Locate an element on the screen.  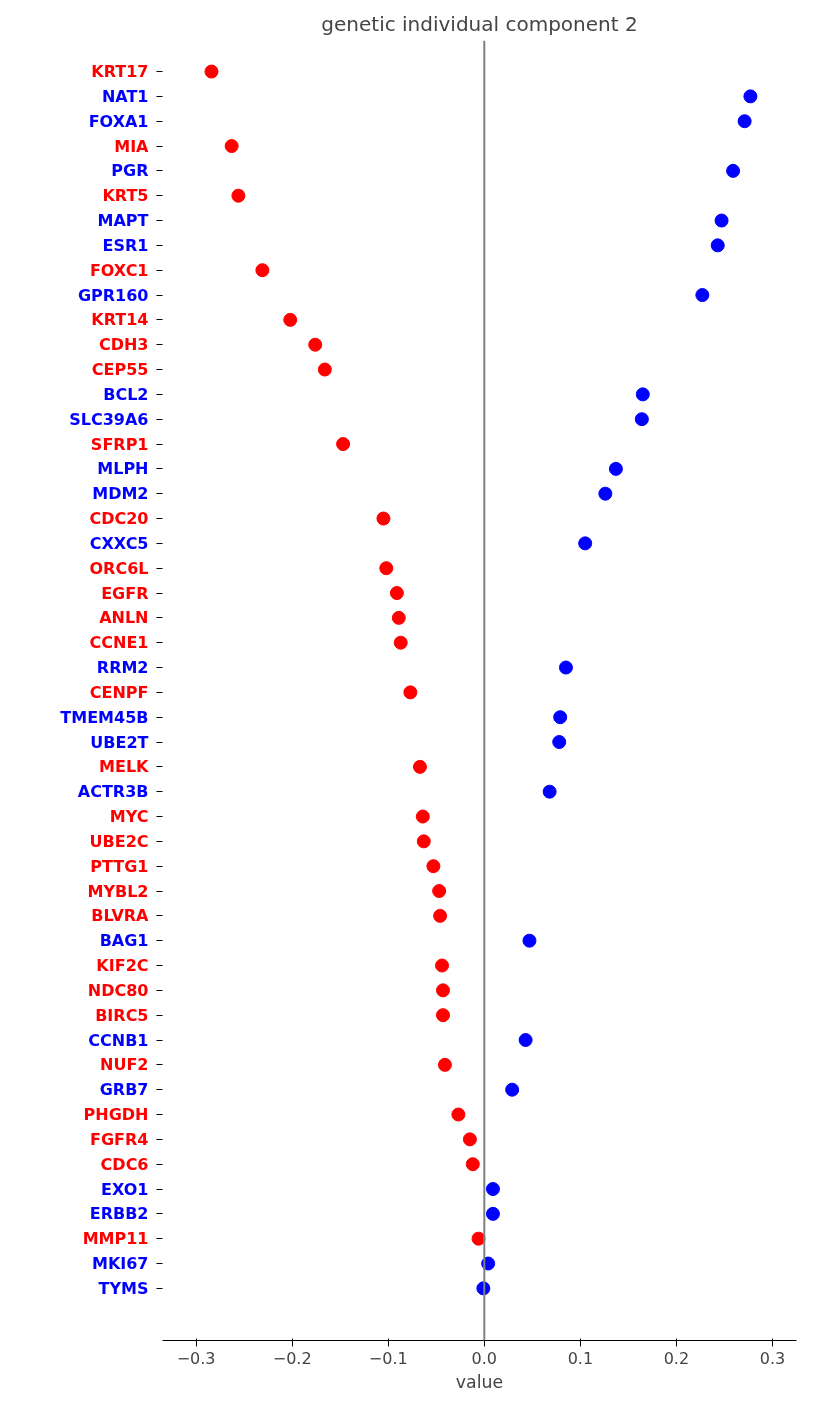
y-tick-label: PGR is located at coordinates (130, 171).